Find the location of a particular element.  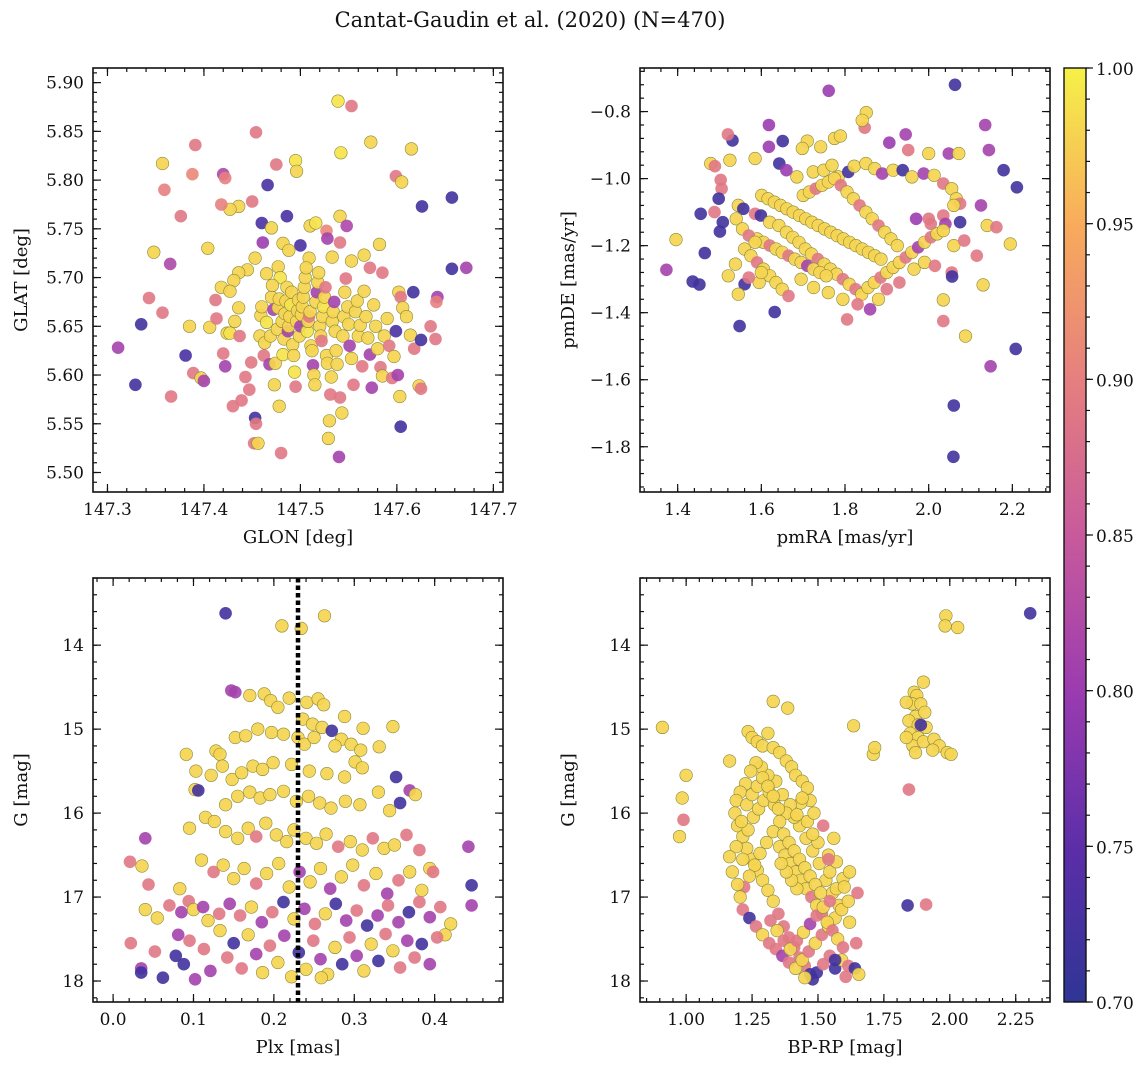

x-tick-label: 1.25 is located at coordinates (752, 1020).